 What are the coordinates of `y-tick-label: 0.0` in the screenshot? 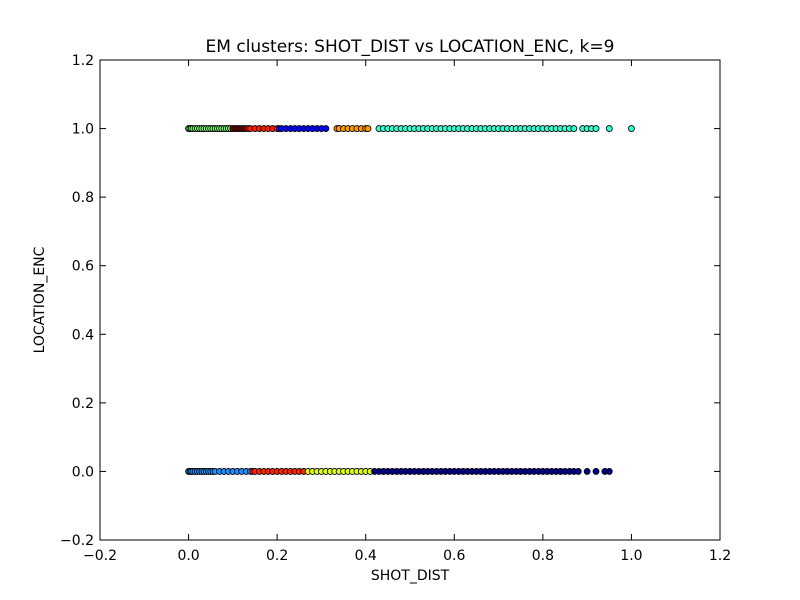 It's located at (83, 472).